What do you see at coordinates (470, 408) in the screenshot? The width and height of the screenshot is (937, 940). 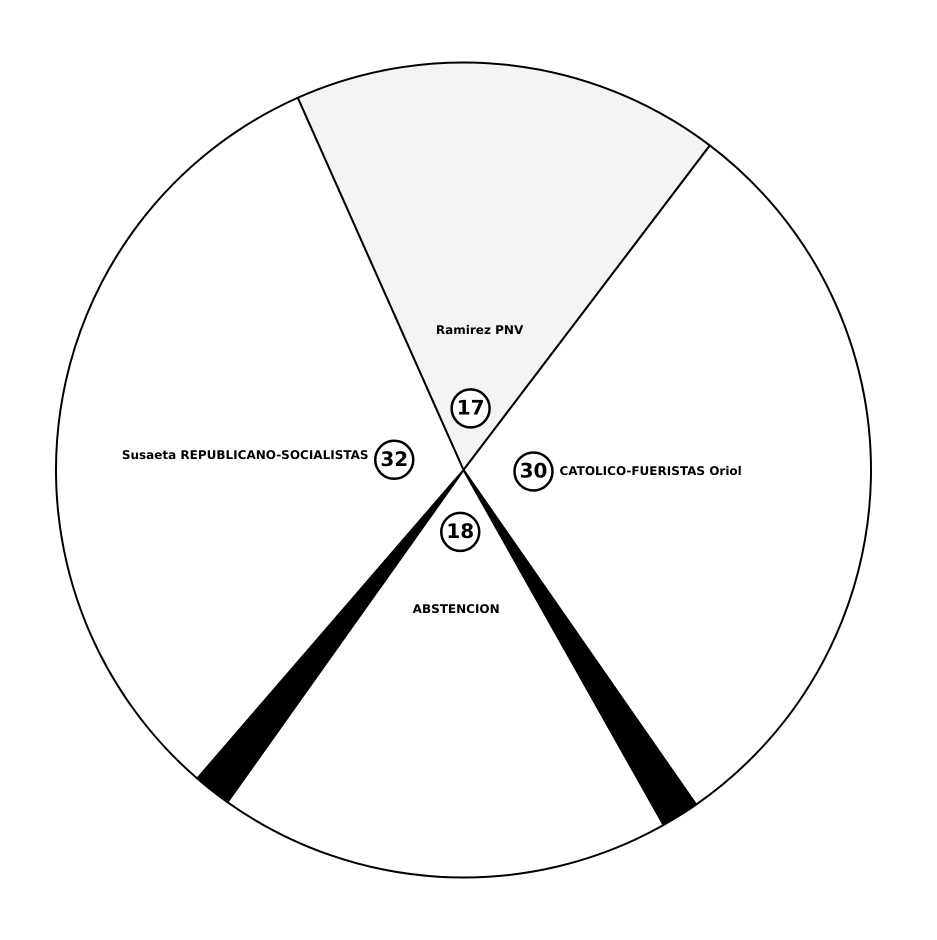 I see `data-label: 17` at bounding box center [470, 408].